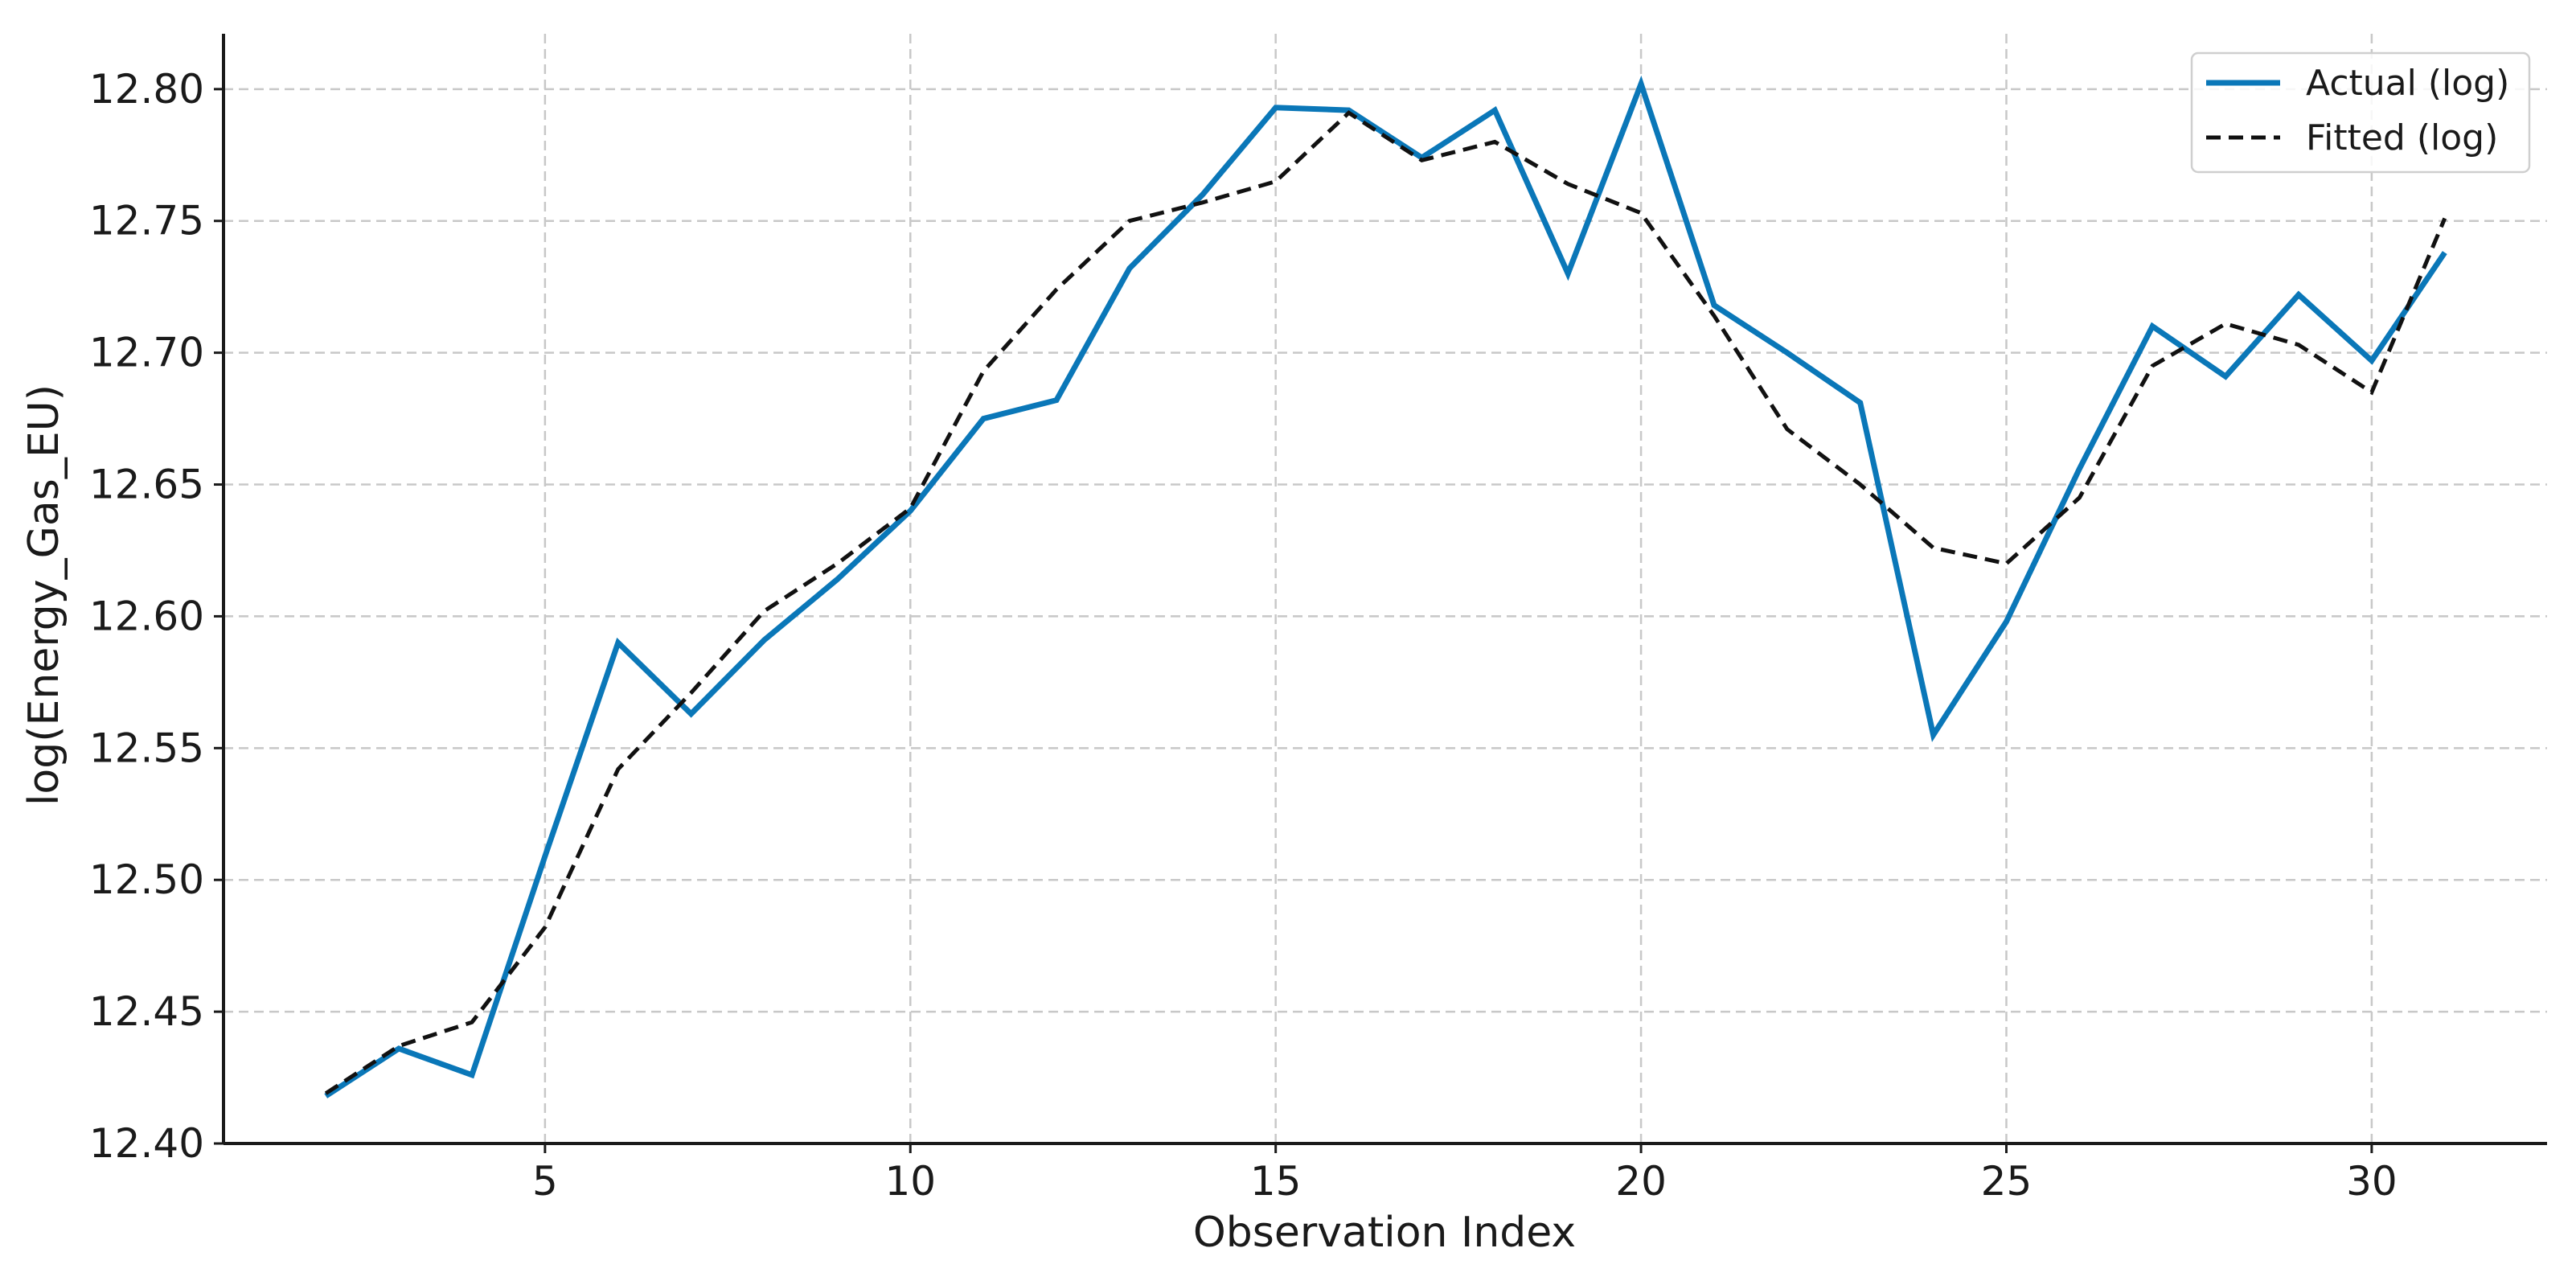  I want to click on x-tick-label: 30, so click(2372, 1181).